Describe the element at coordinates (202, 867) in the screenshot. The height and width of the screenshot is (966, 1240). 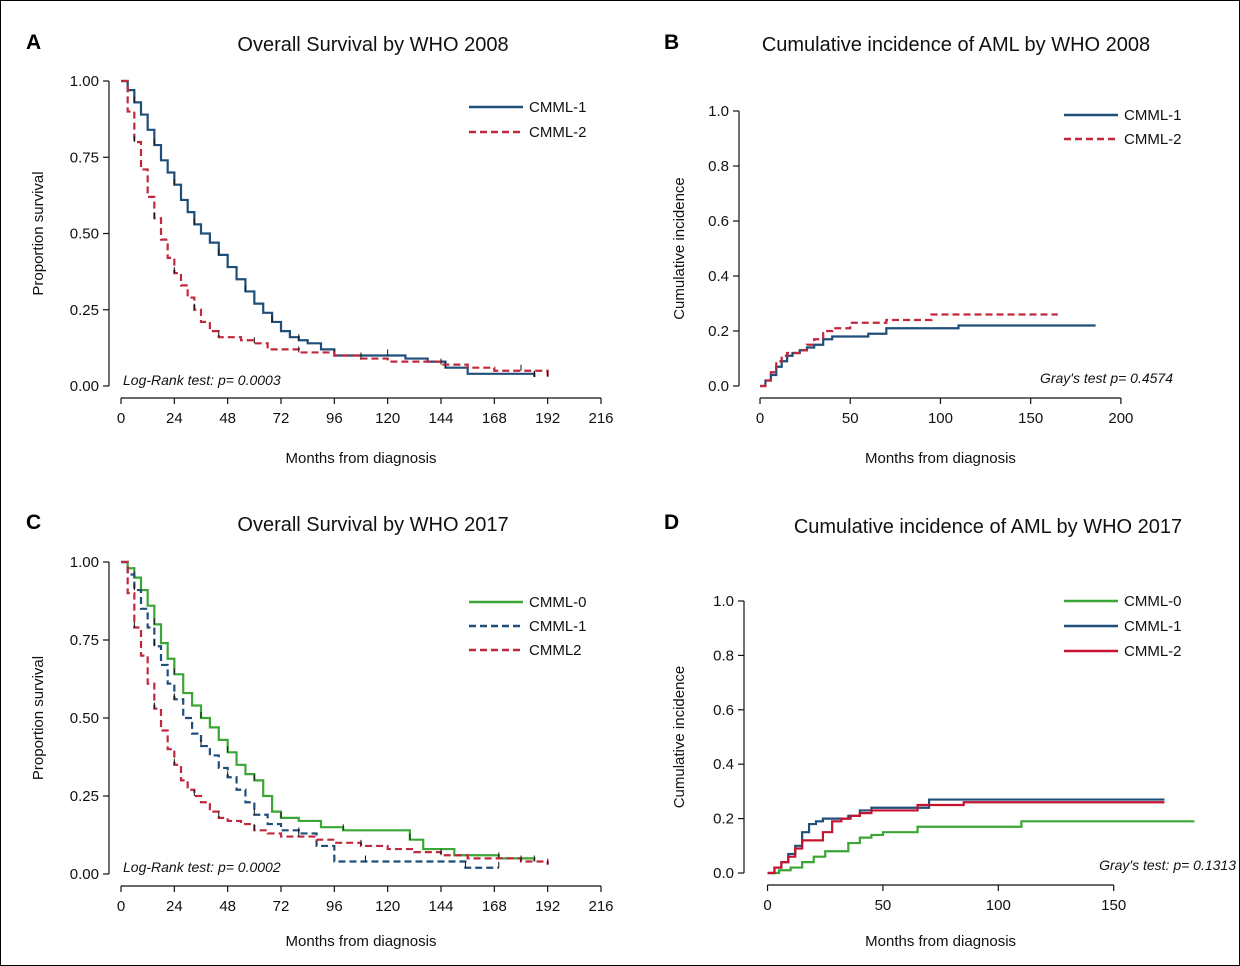
I see `test-annotation: Log-Rank test: p= 0.0002` at that location.